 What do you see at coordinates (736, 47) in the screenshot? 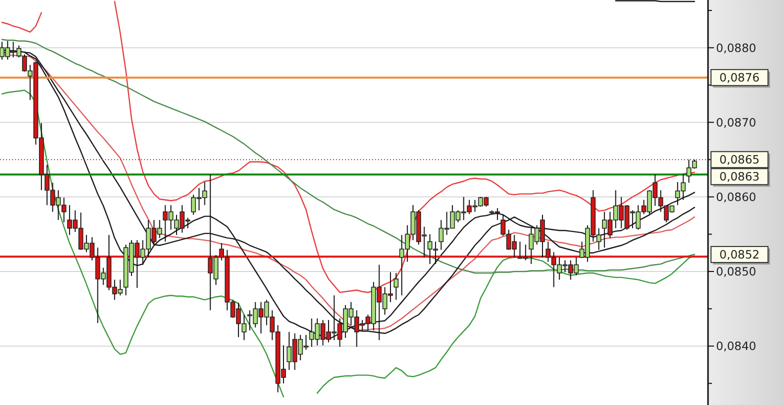
I see `y-tick-label: 0,0880` at bounding box center [736, 47].